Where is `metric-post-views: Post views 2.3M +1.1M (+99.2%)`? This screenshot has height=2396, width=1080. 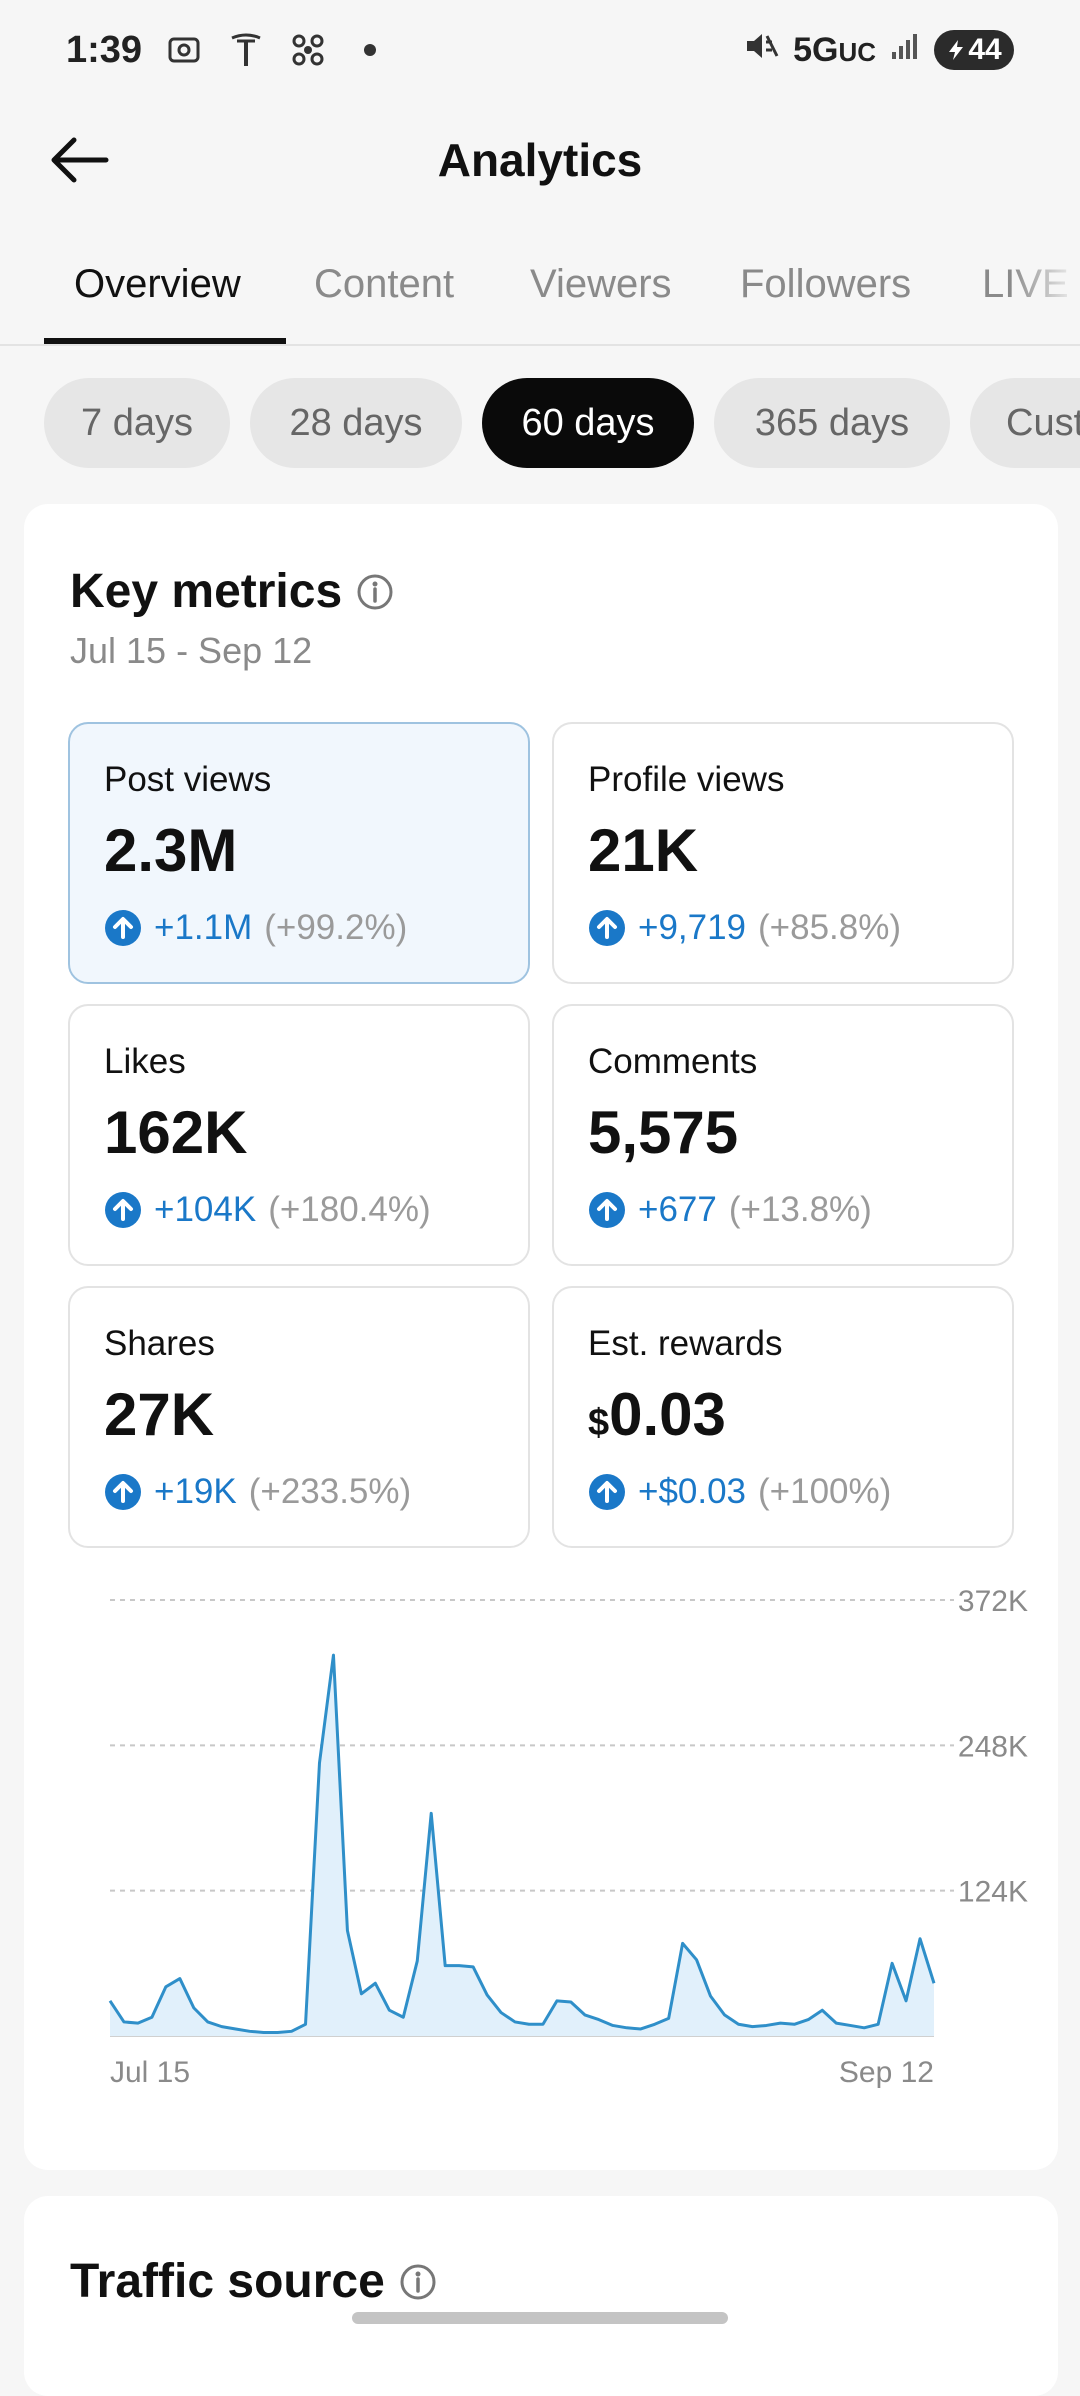
metric-post-views: Post views 2.3M +1.1M (+99.2%) is located at coordinates (299, 853).